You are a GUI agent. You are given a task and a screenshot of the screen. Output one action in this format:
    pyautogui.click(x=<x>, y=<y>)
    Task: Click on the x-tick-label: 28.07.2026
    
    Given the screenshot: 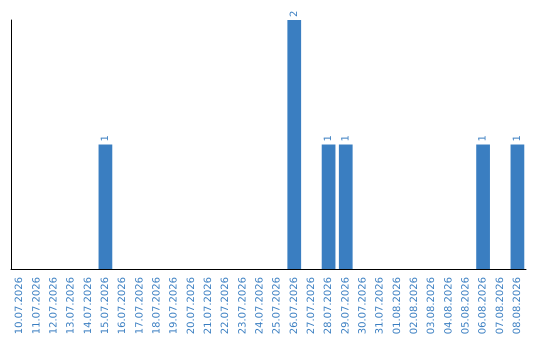 What is the action you would take?
    pyautogui.click(x=328, y=305)
    